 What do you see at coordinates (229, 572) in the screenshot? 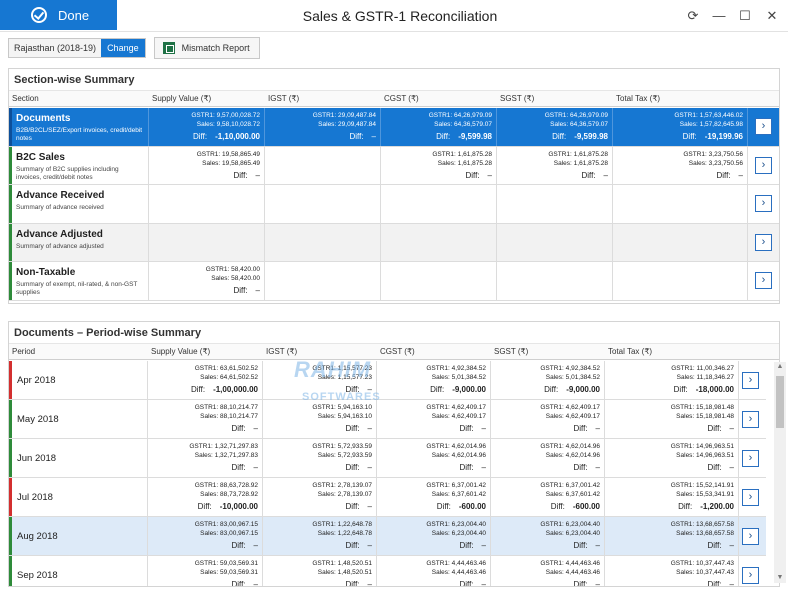
I see `sales-value: Sales: 59,03,569.31` at bounding box center [229, 572].